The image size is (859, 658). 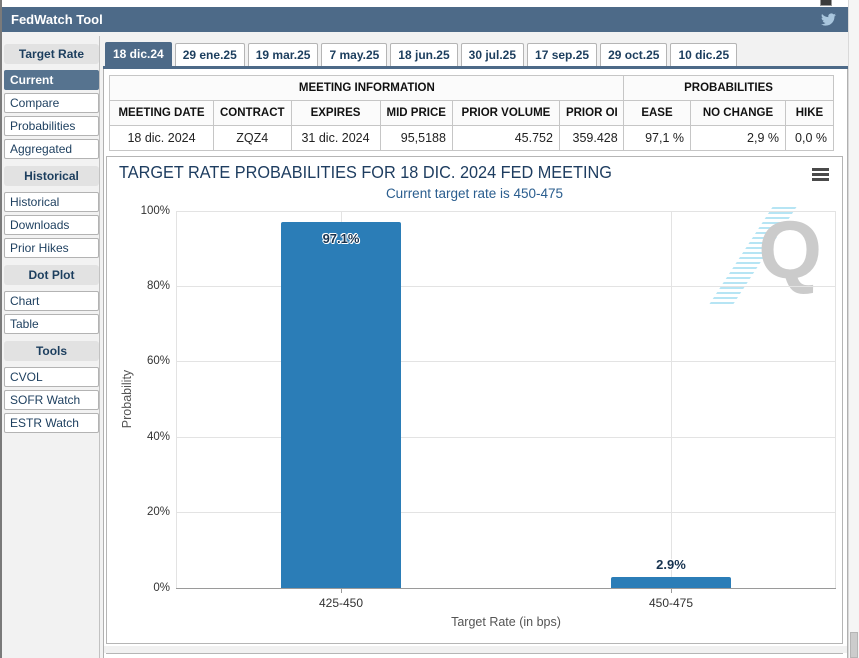 I want to click on y-tick-label-20: 20%, so click(x=158, y=512).